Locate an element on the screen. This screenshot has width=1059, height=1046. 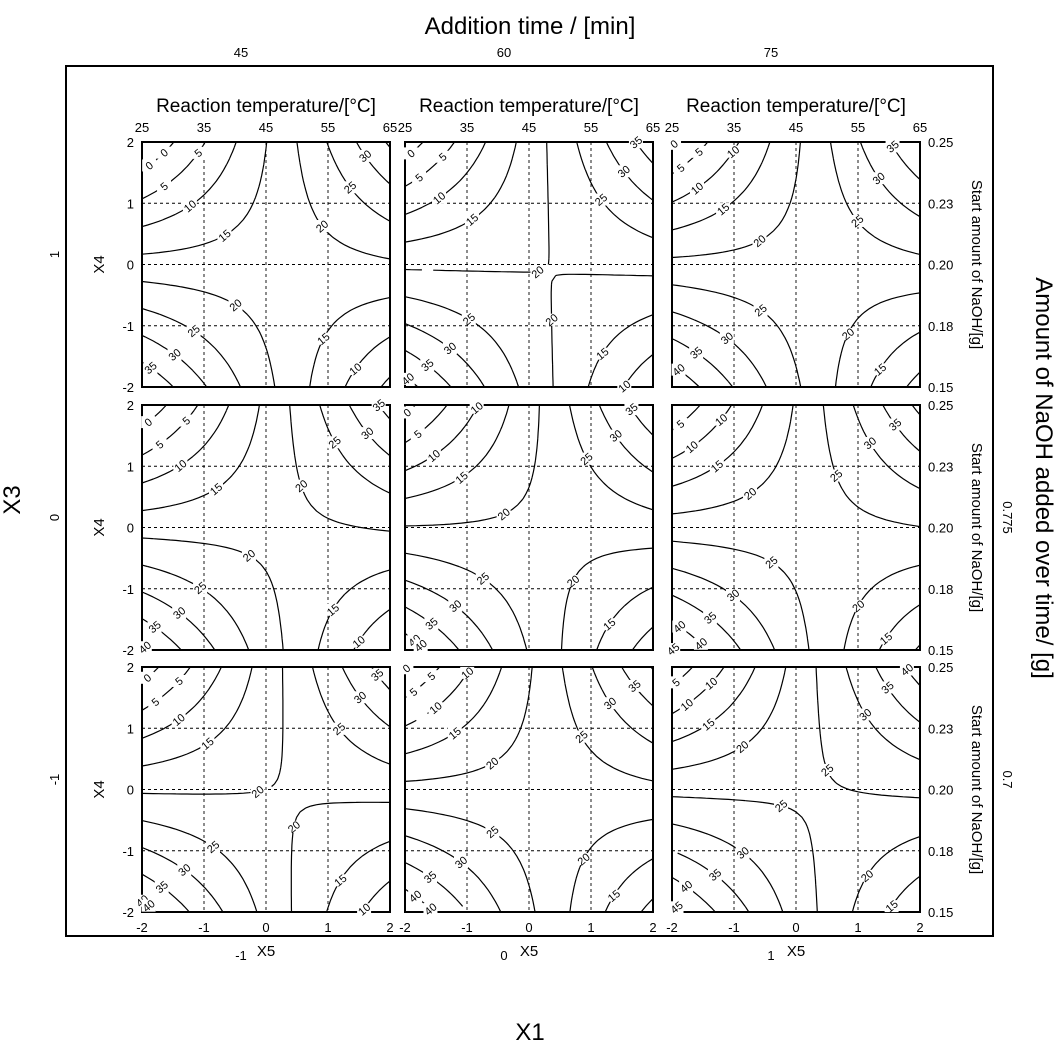
left-outer-tick-label: 0 is located at coordinates (54, 517).